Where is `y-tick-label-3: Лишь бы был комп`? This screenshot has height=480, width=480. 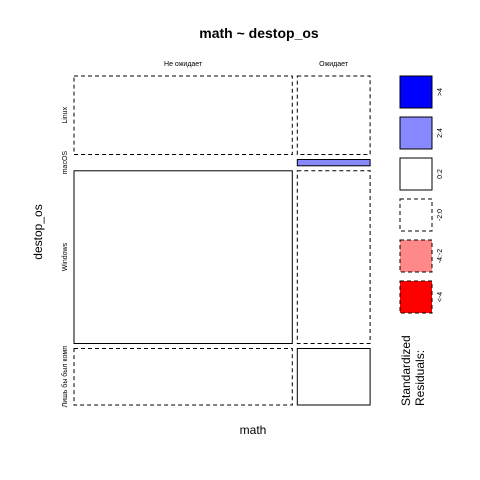 y-tick-label-3: Лишь бы был комп is located at coordinates (65, 377).